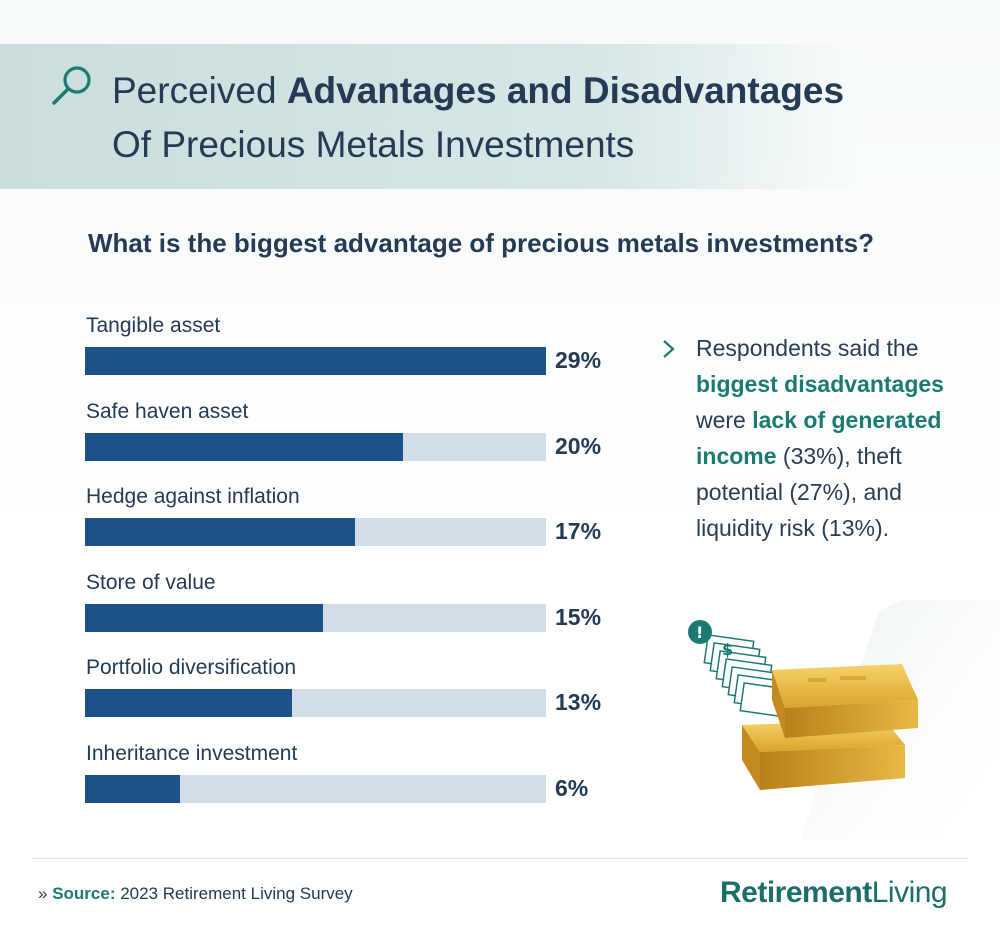  What do you see at coordinates (844, 720) in the screenshot?
I see `gold-bars-illustration: $ !` at bounding box center [844, 720].